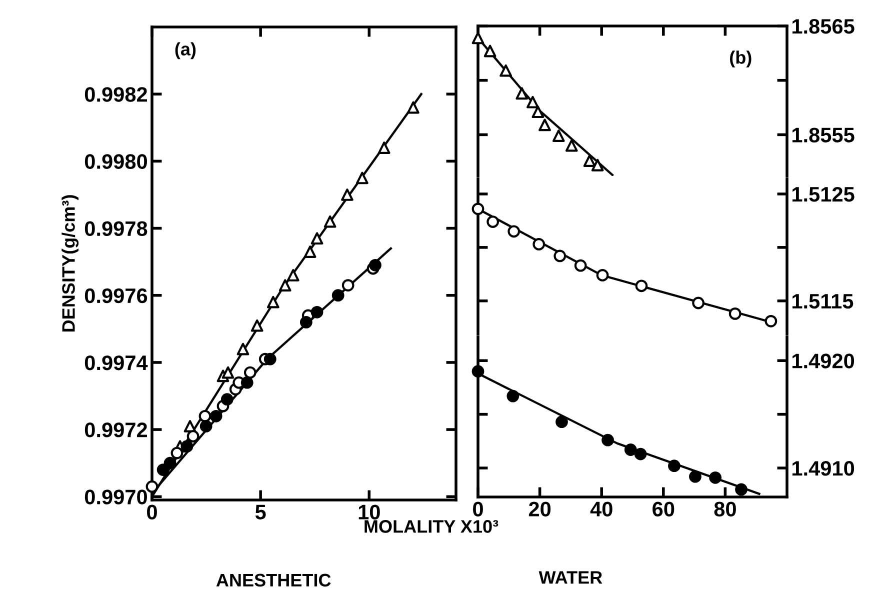 The width and height of the screenshot is (877, 594). What do you see at coordinates (369, 512) in the screenshot?
I see `x-tick-label: 10` at bounding box center [369, 512].